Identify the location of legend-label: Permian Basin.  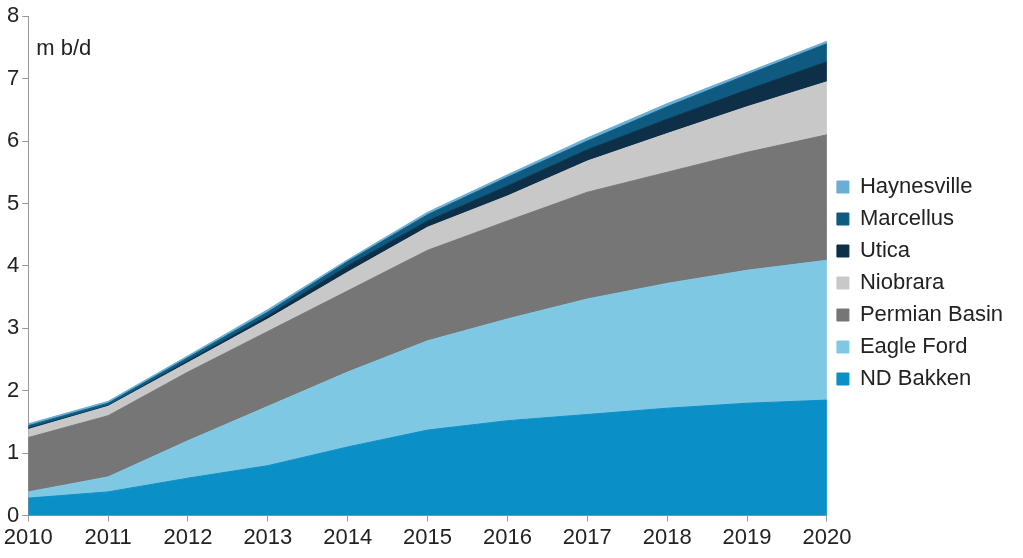
(931, 314).